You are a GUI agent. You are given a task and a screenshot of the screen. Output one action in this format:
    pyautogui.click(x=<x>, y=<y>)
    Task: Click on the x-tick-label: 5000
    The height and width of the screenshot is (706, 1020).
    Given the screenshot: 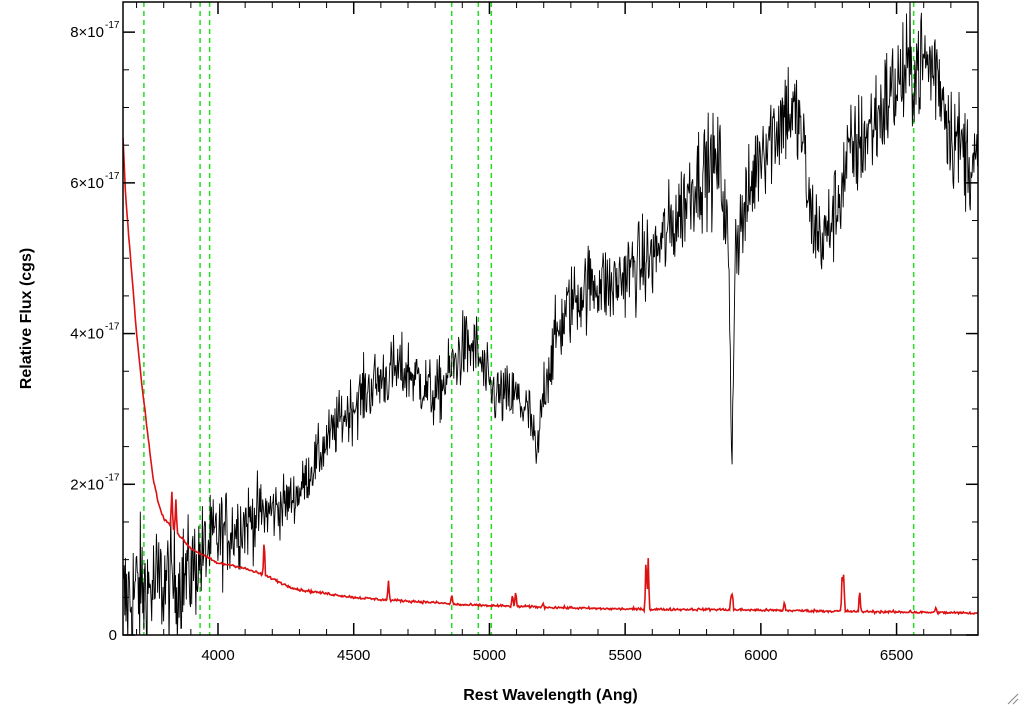 What is the action you would take?
    pyautogui.click(x=489, y=655)
    